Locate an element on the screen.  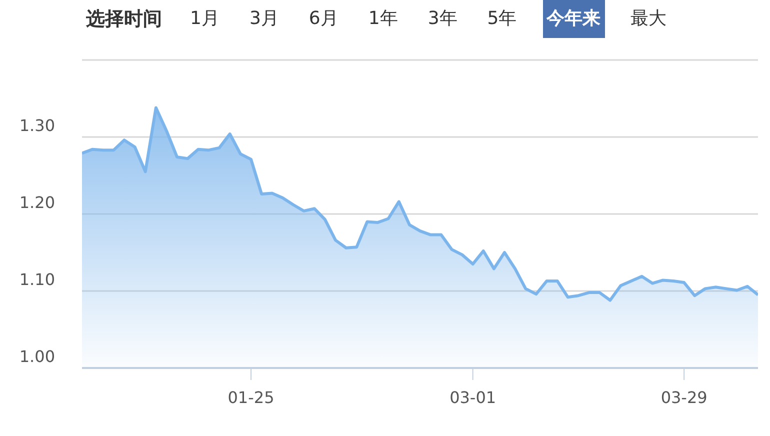
y-tick-label: 1.20 is located at coordinates (37, 202).